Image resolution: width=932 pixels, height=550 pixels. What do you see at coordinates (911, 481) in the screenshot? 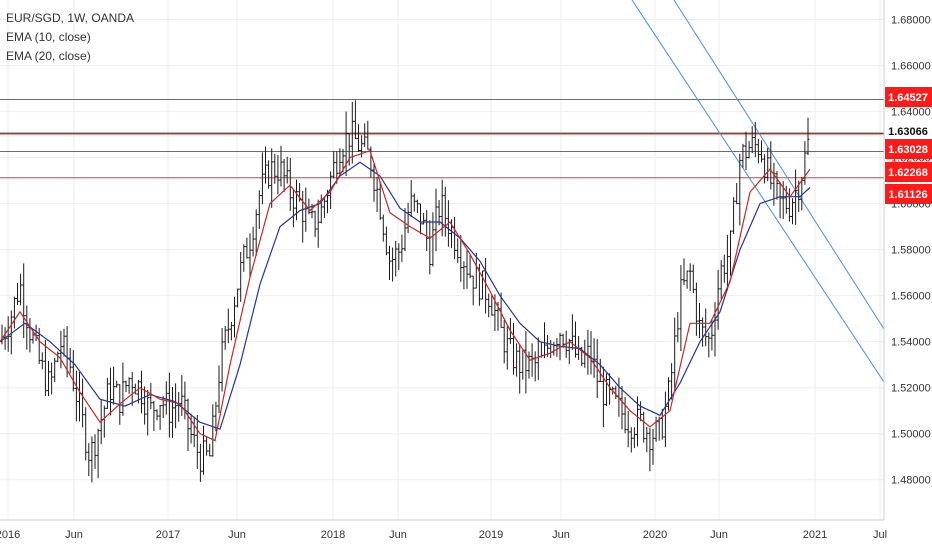
I see `y-tick-label: 1.48000` at bounding box center [911, 481].